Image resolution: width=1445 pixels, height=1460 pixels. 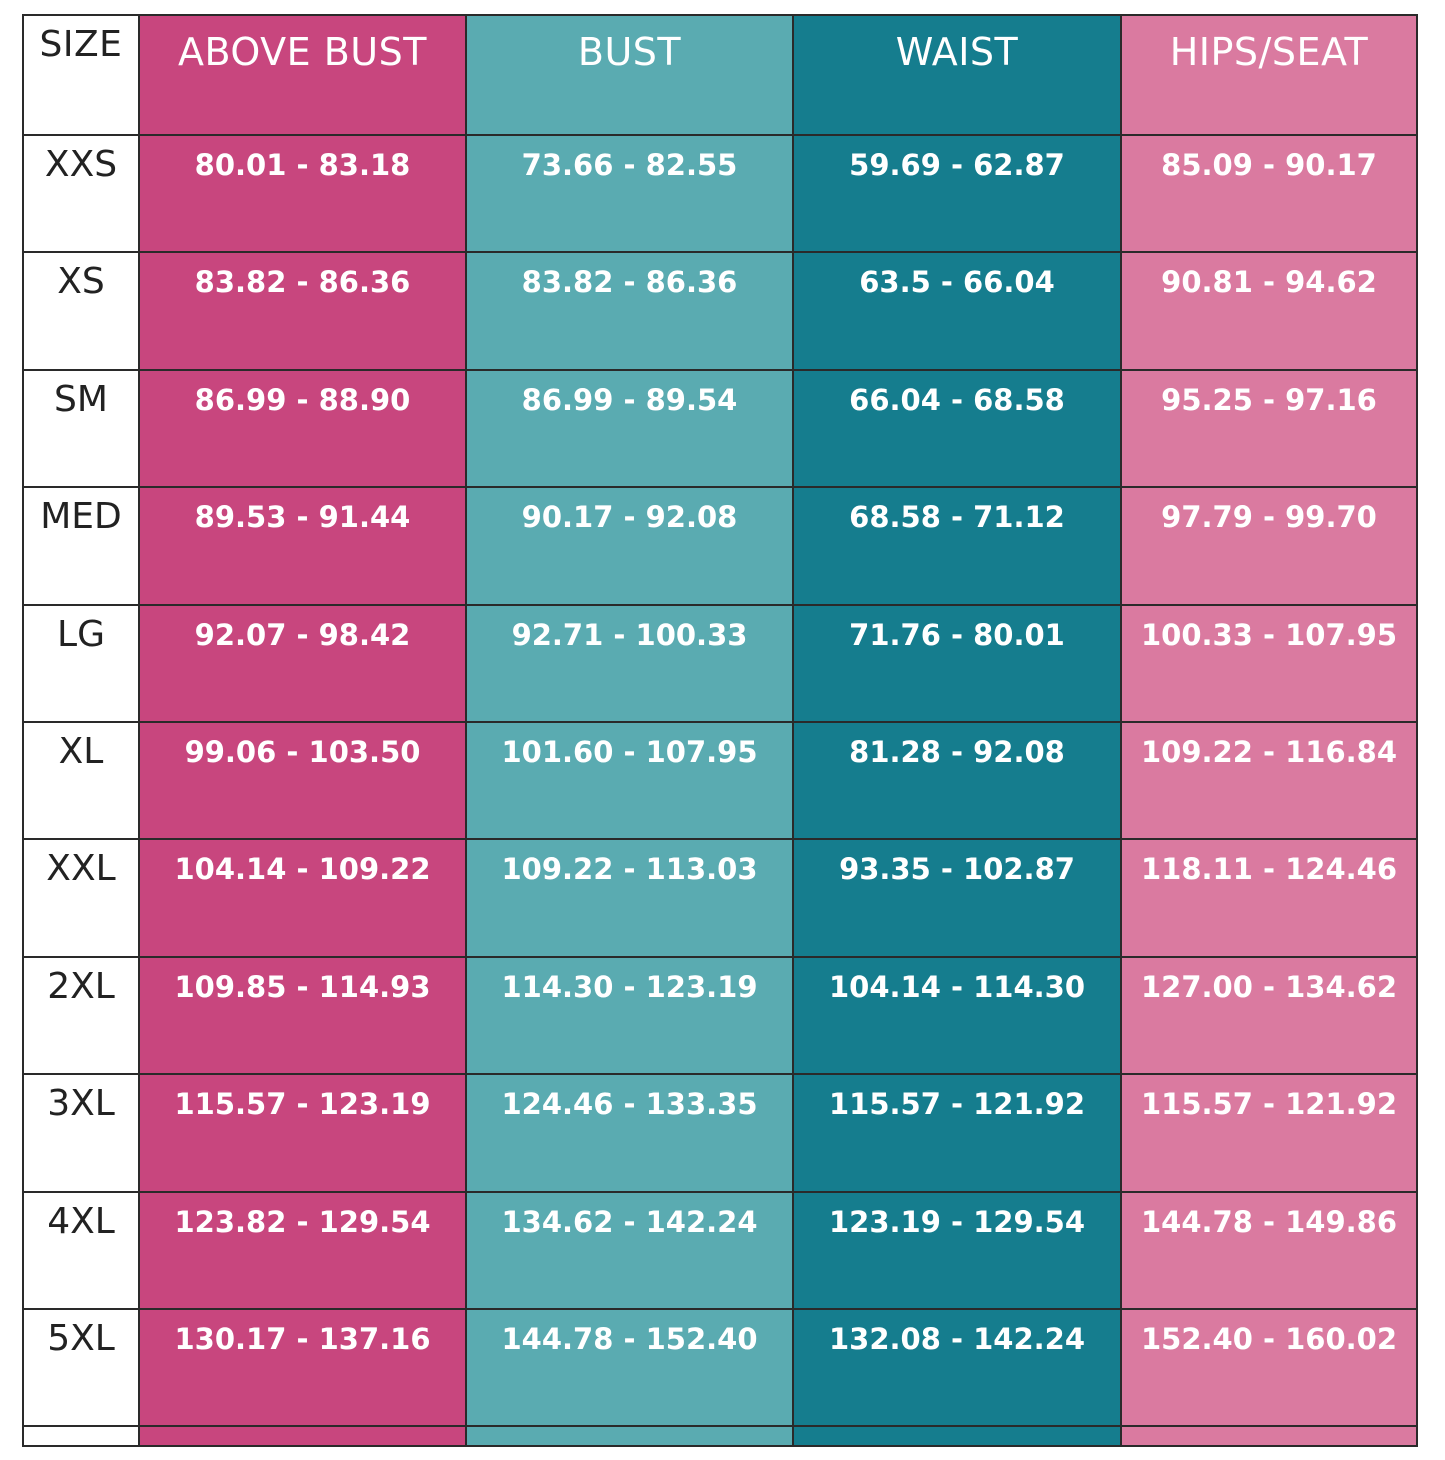 What do you see at coordinates (1269, 898) in the screenshot?
I see `hips-seat-cell: 118.11 - 124.46` at bounding box center [1269, 898].